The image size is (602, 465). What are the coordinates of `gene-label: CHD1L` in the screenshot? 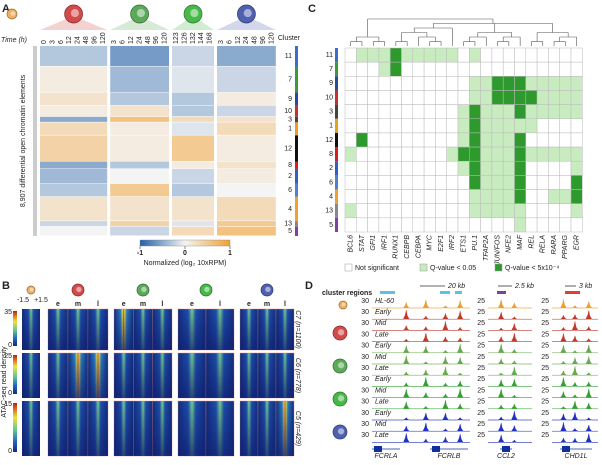 It's located at (576, 456).